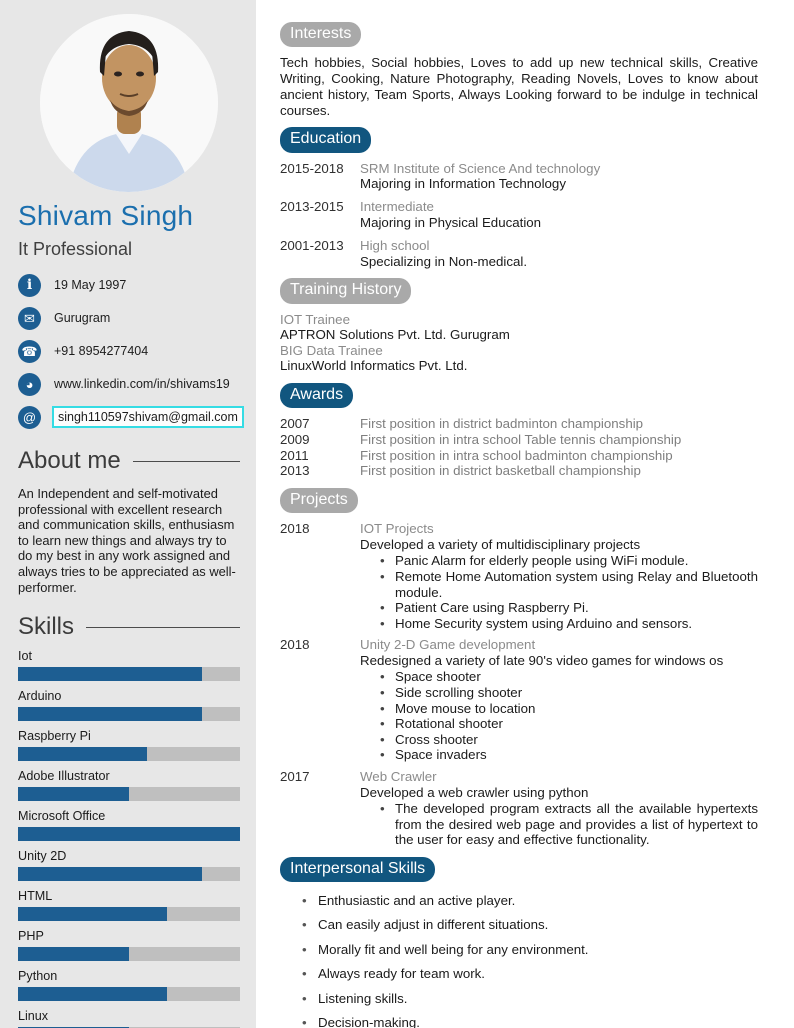 This screenshot has height=1028, width=794. Describe the element at coordinates (451, 222) in the screenshot. I see `education-major: Majoring in Physical Education` at that location.